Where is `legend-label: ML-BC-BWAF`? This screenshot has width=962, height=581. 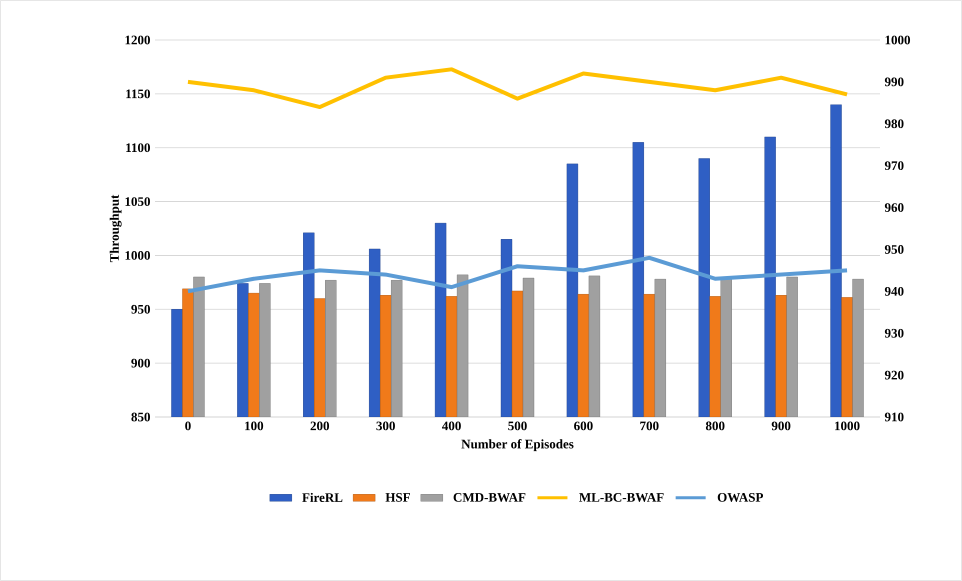
legend-label: ML-BC-BWAF is located at coordinates (621, 497).